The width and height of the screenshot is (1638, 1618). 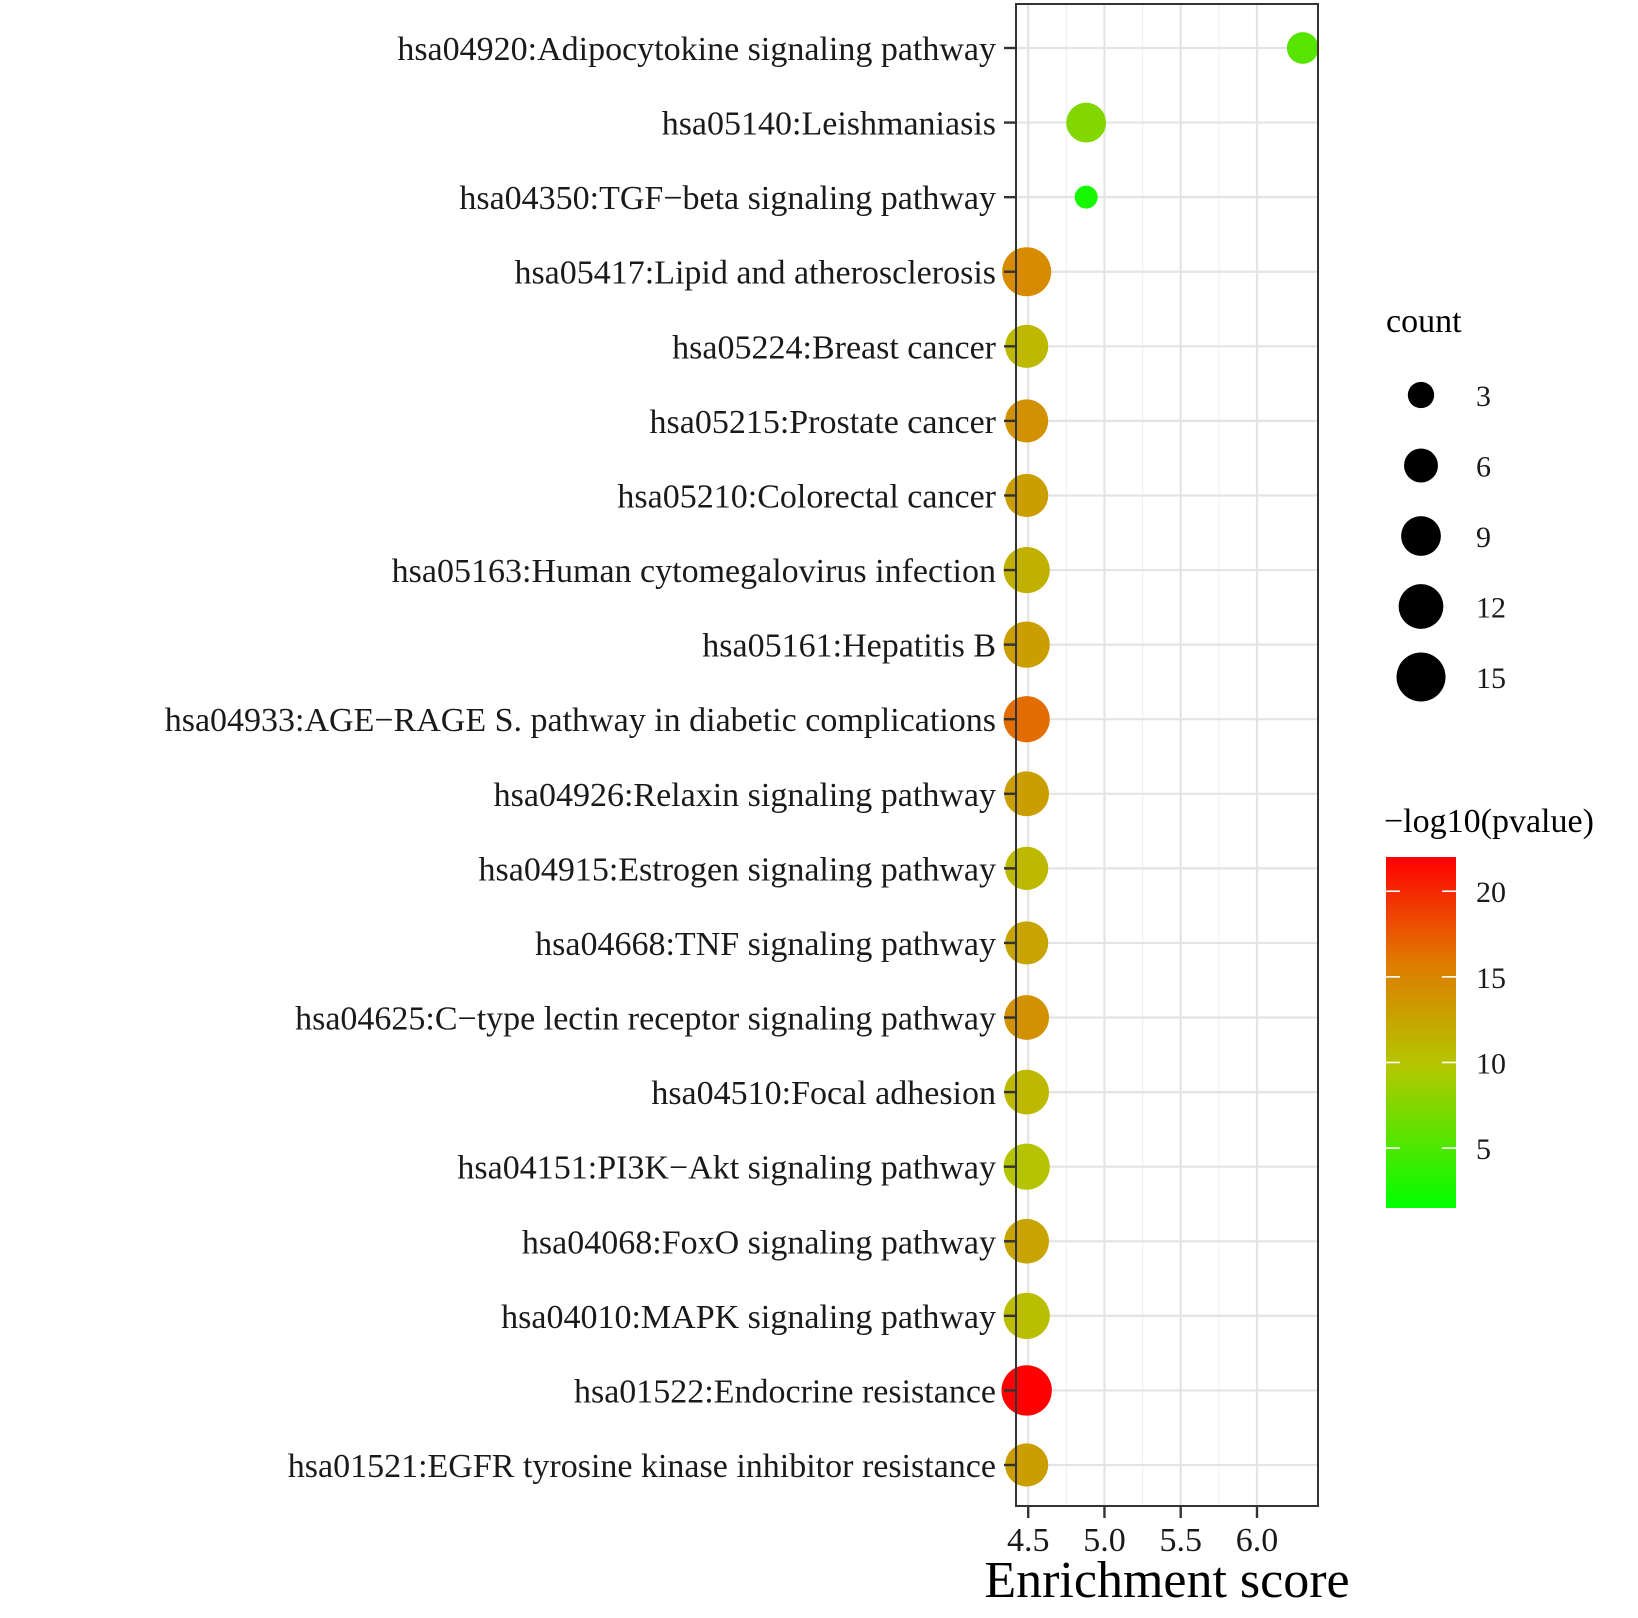 What do you see at coordinates (785, 1391) in the screenshot?
I see `y-axis-term-label: hsa01522:Endocrine resistance` at bounding box center [785, 1391].